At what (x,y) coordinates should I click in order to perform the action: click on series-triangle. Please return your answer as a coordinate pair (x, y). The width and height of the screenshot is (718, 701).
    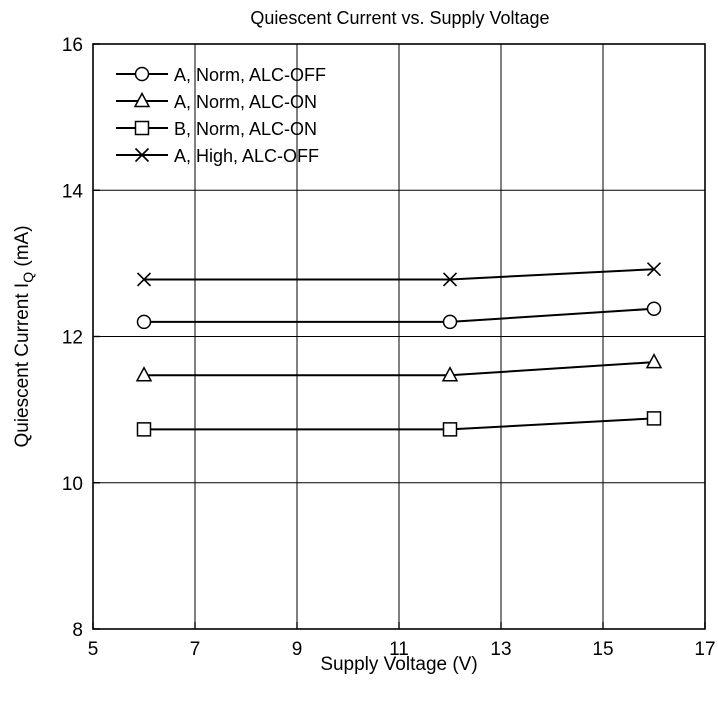
    Looking at the image, I should click on (399, 367).